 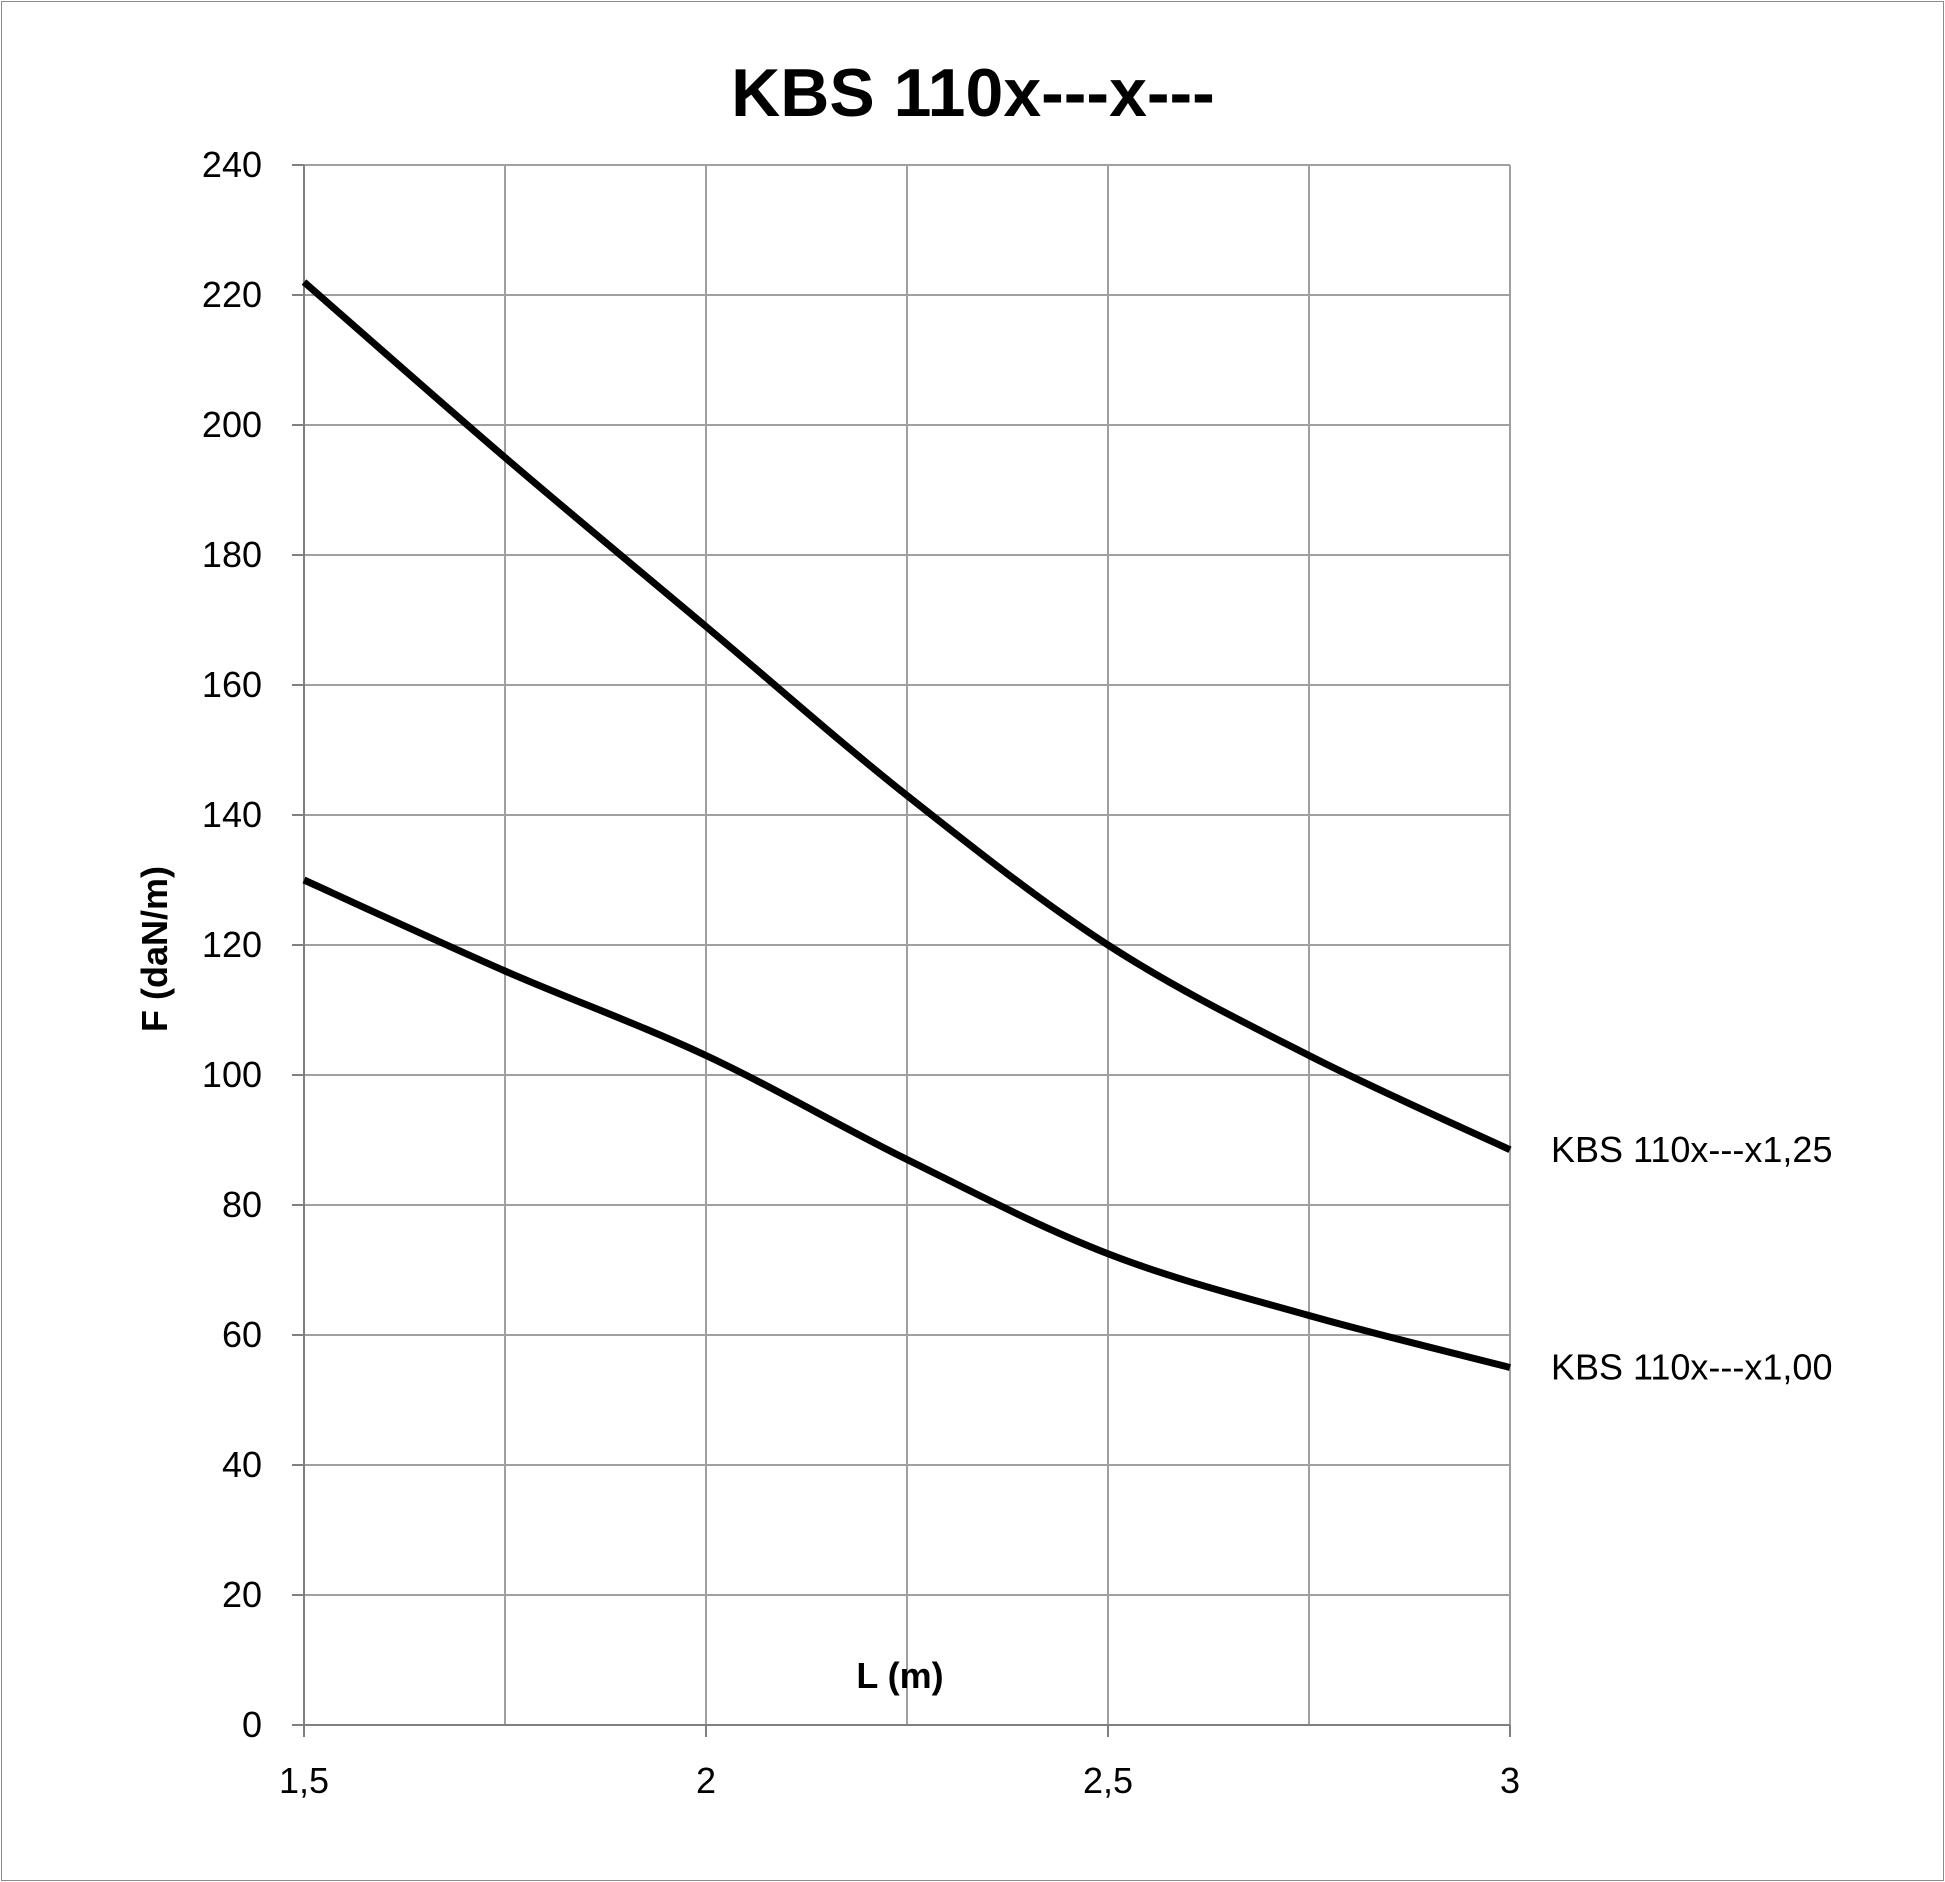 I want to click on x-tick-label: 1,5, so click(x=304, y=1780).